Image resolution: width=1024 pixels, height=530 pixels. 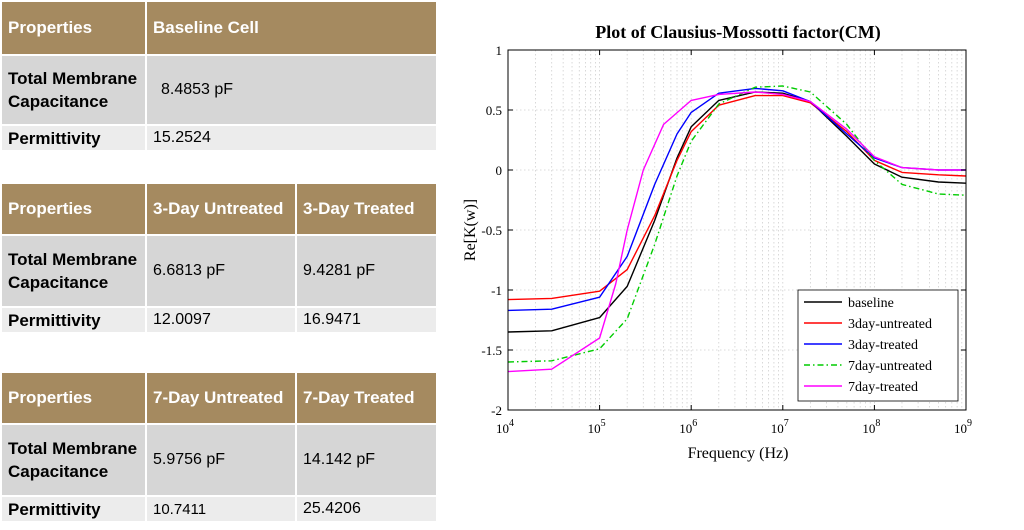 I want to click on y-tick-label: -2, so click(x=496, y=410).